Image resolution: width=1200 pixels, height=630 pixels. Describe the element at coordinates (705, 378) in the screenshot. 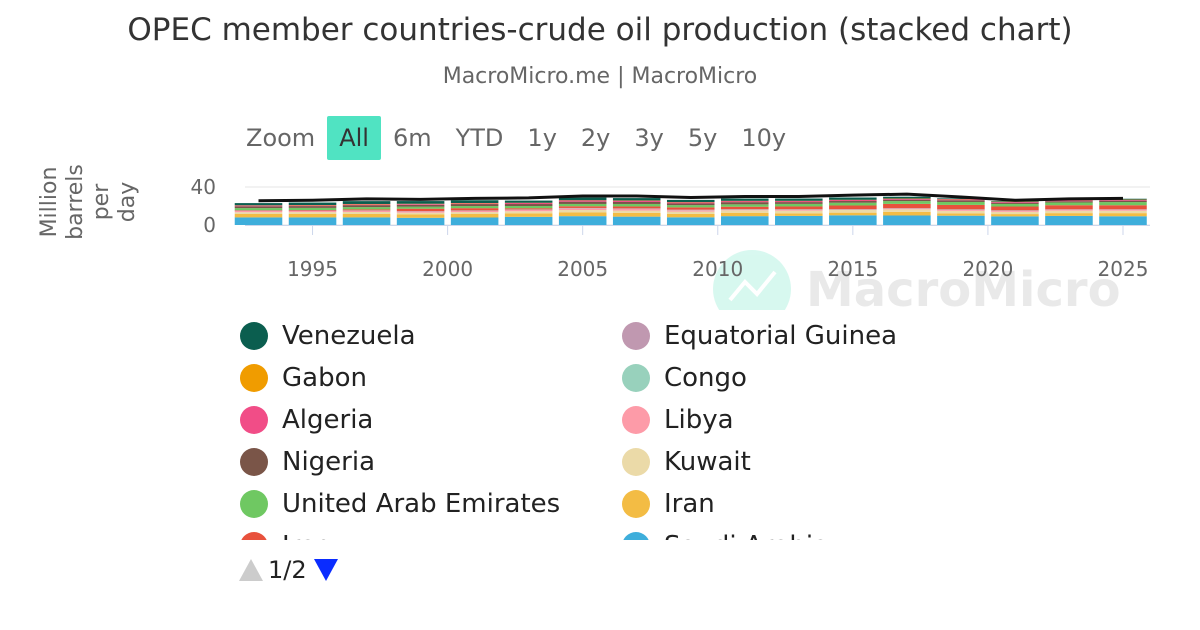

I see `legend-label: Congo` at that location.